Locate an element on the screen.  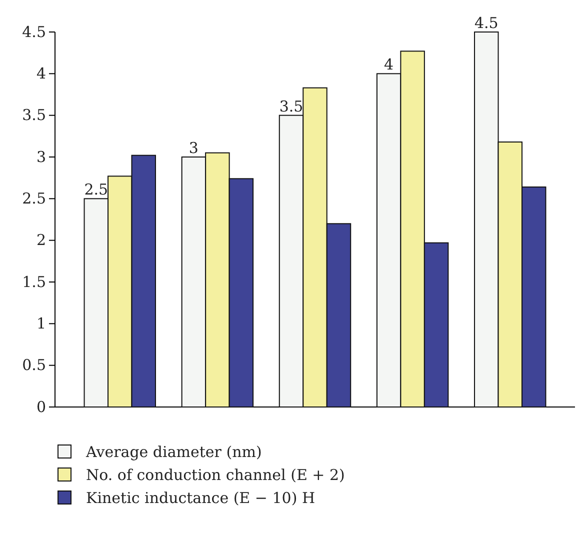
y-tick-label: 4.5 is located at coordinates (34, 31).